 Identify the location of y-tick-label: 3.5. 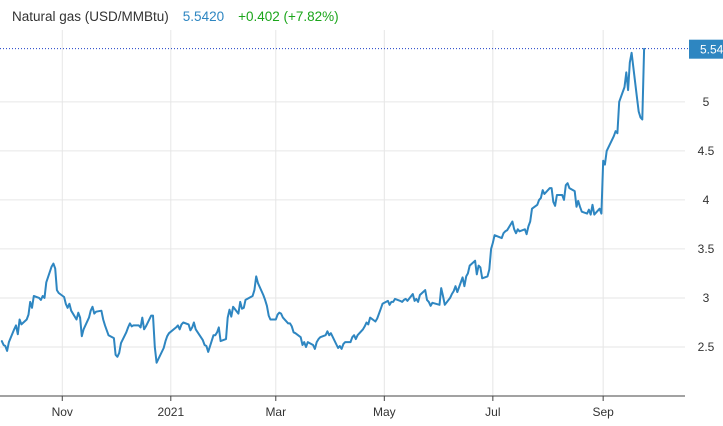
(706, 249).